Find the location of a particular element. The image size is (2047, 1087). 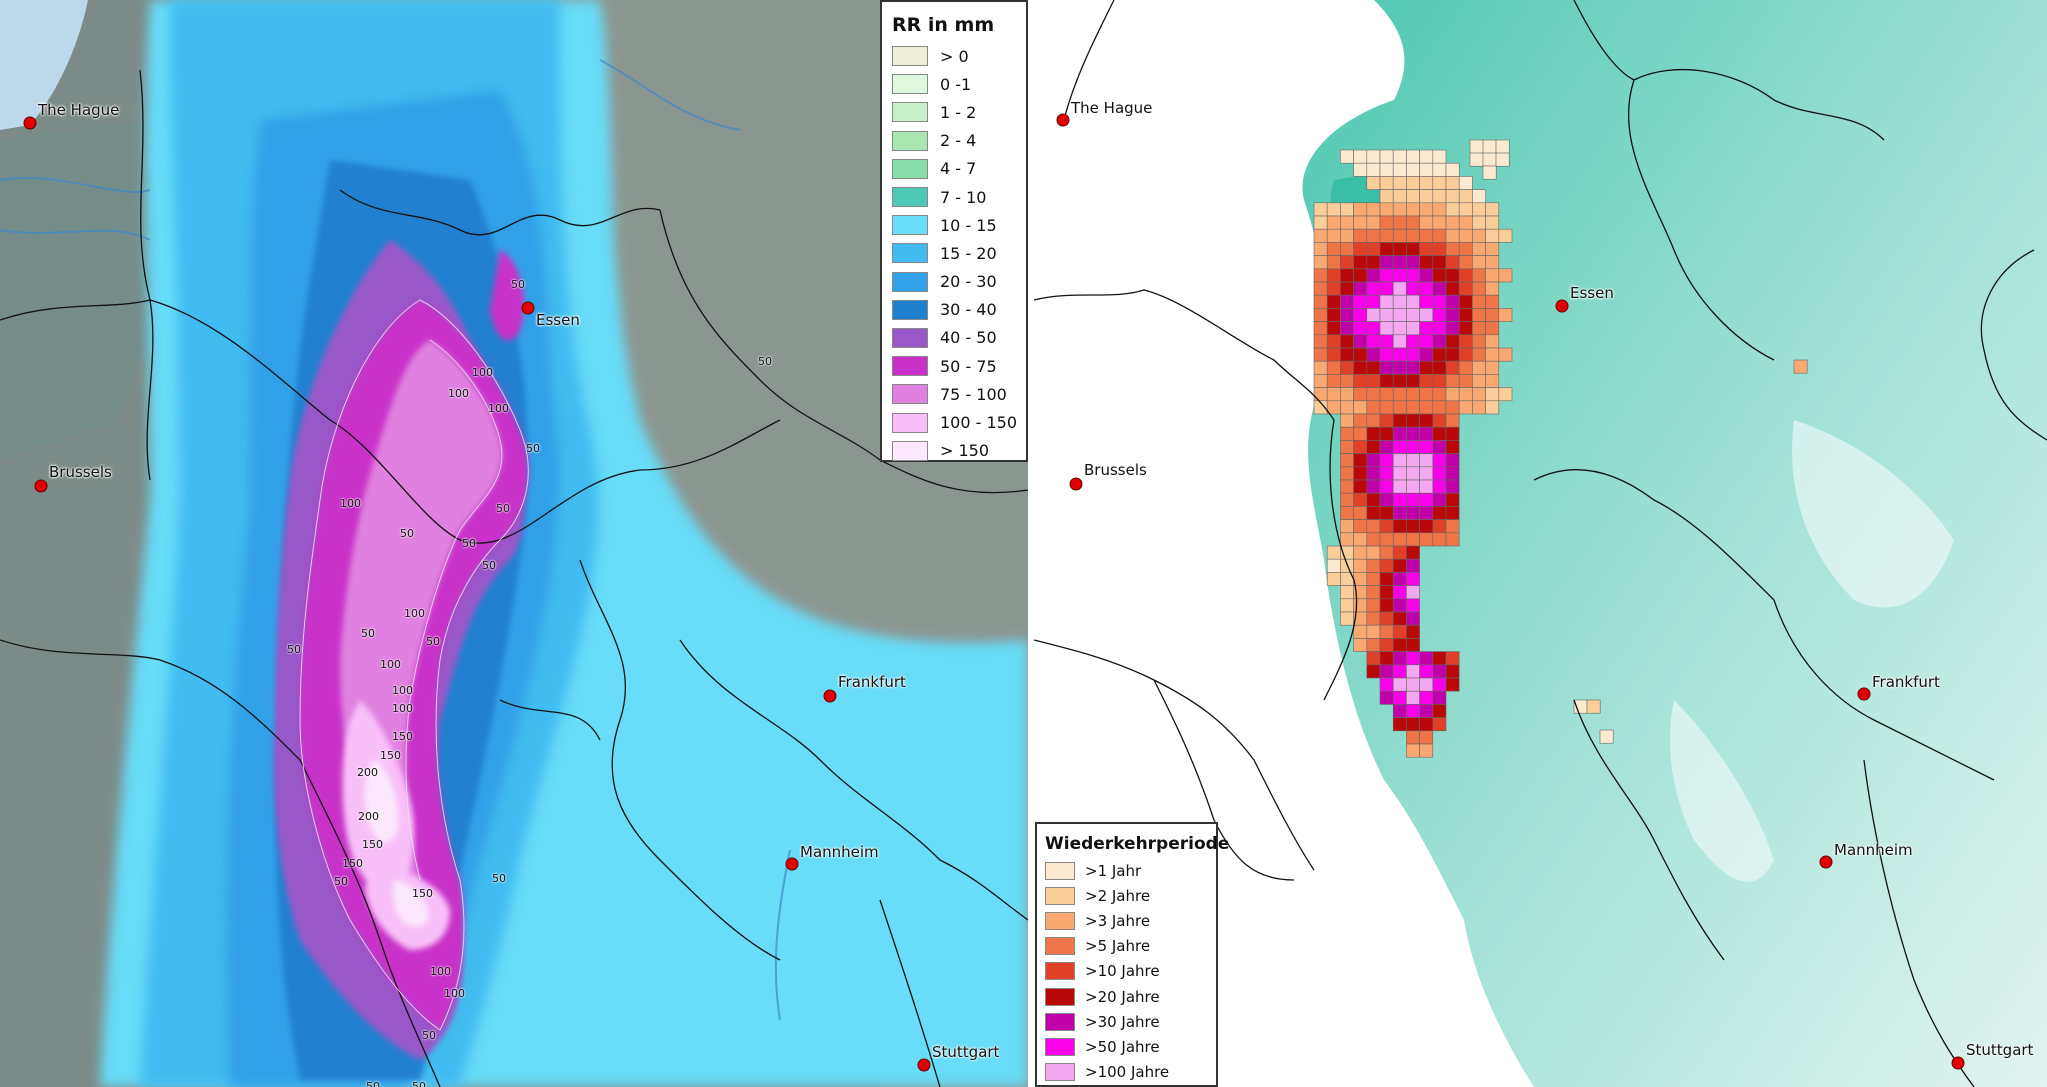

precip-over-150-band is located at coordinates (396, 843).